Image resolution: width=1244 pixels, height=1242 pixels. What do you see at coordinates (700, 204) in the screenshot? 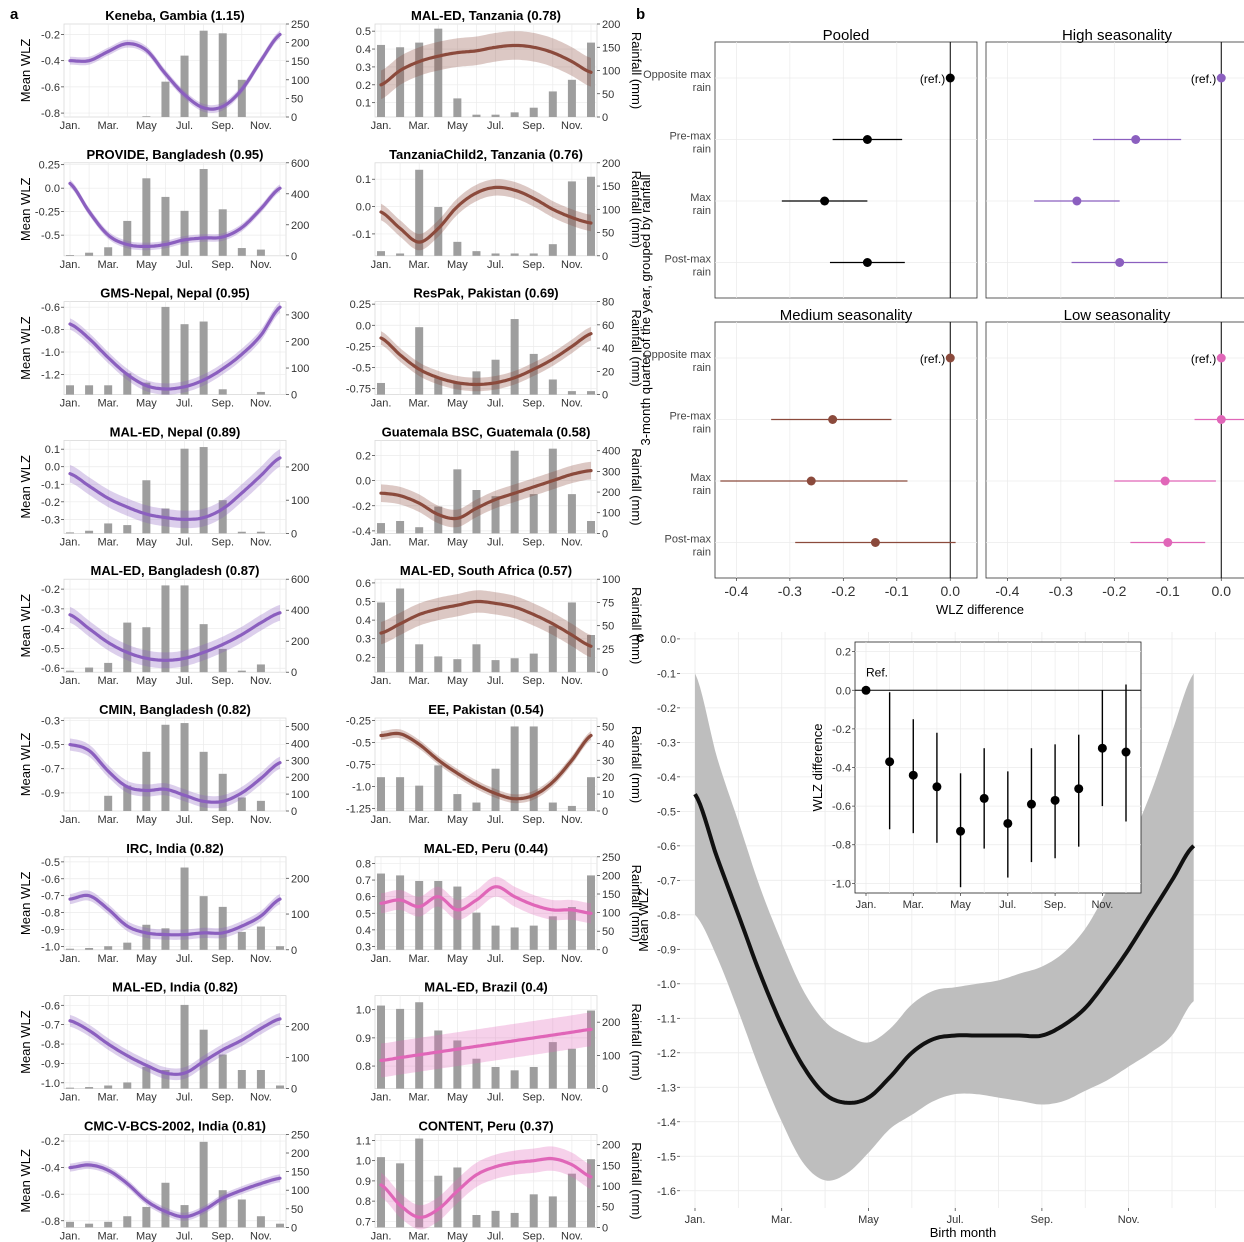
I see `category-label: Max rain` at bounding box center [700, 204].